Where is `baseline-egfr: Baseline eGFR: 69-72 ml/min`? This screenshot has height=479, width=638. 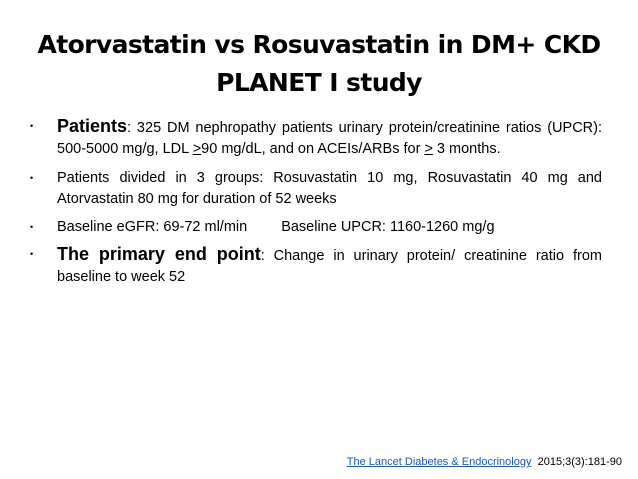 baseline-egfr: Baseline eGFR: 69-72 ml/min is located at coordinates (152, 227).